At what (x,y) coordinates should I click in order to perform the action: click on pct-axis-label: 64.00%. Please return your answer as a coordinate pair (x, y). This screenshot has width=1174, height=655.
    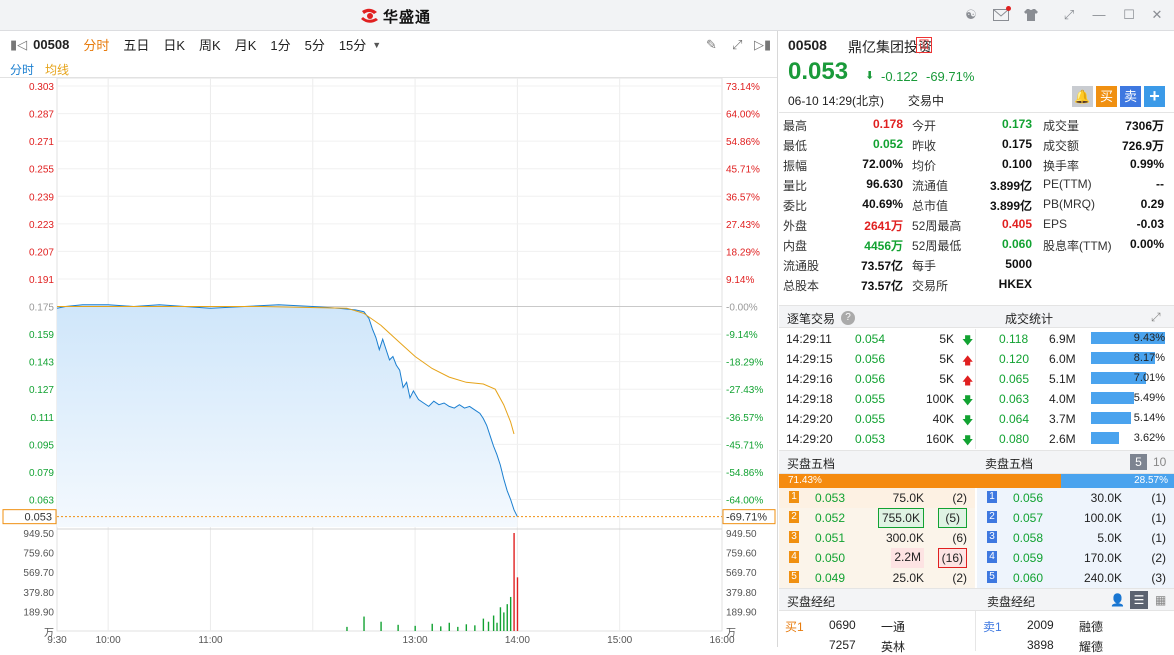
    Looking at the image, I should click on (743, 115).